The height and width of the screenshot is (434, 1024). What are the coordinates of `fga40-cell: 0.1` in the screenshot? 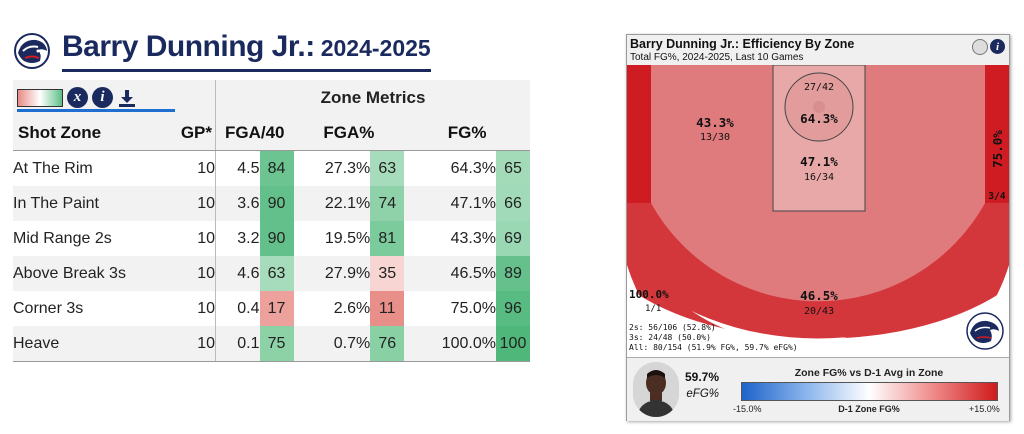 It's located at (237, 344).